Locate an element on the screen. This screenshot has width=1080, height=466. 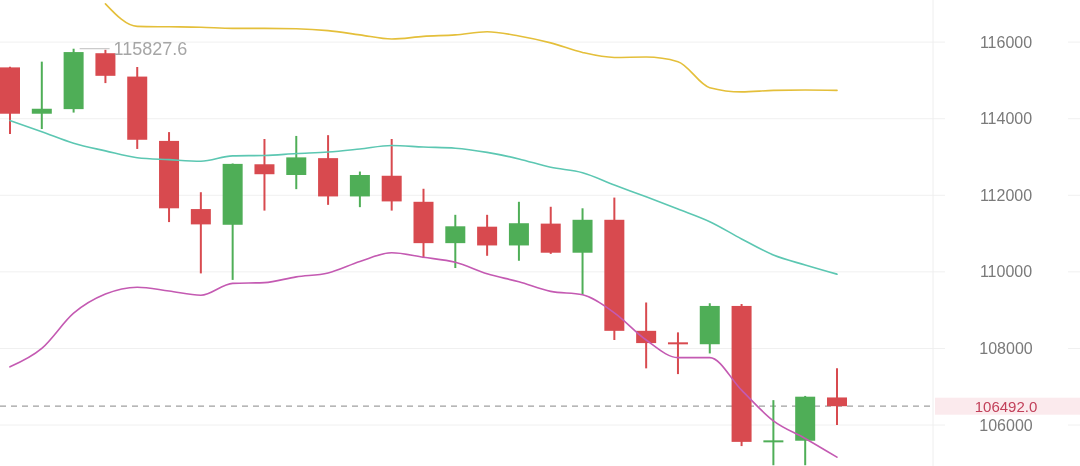
y-tick-label: 110000 is located at coordinates (1006, 272).